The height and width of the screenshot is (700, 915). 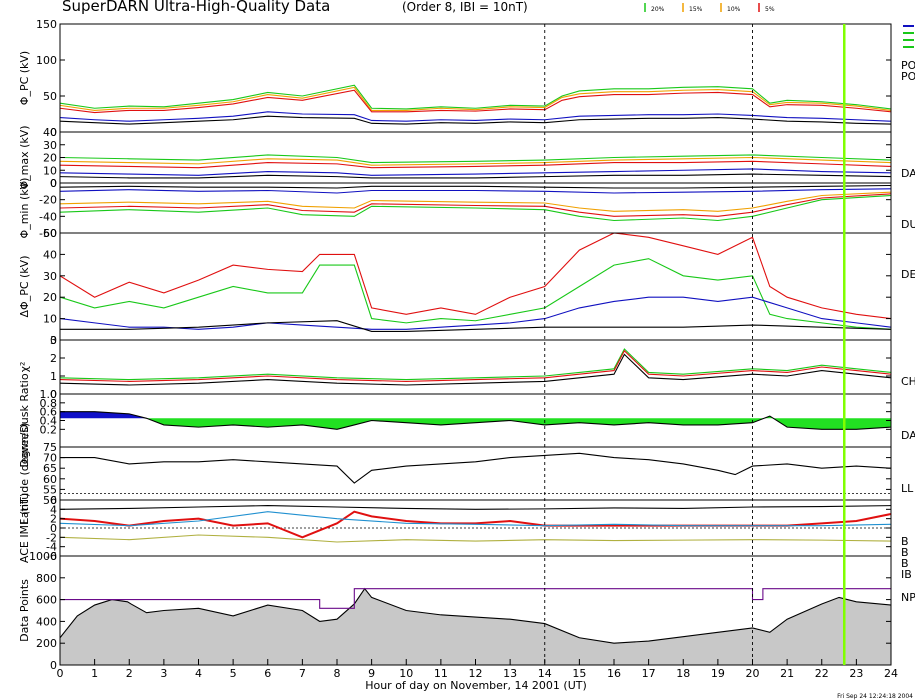 I want to click on x-tick-label: 14, so click(x=545, y=673).